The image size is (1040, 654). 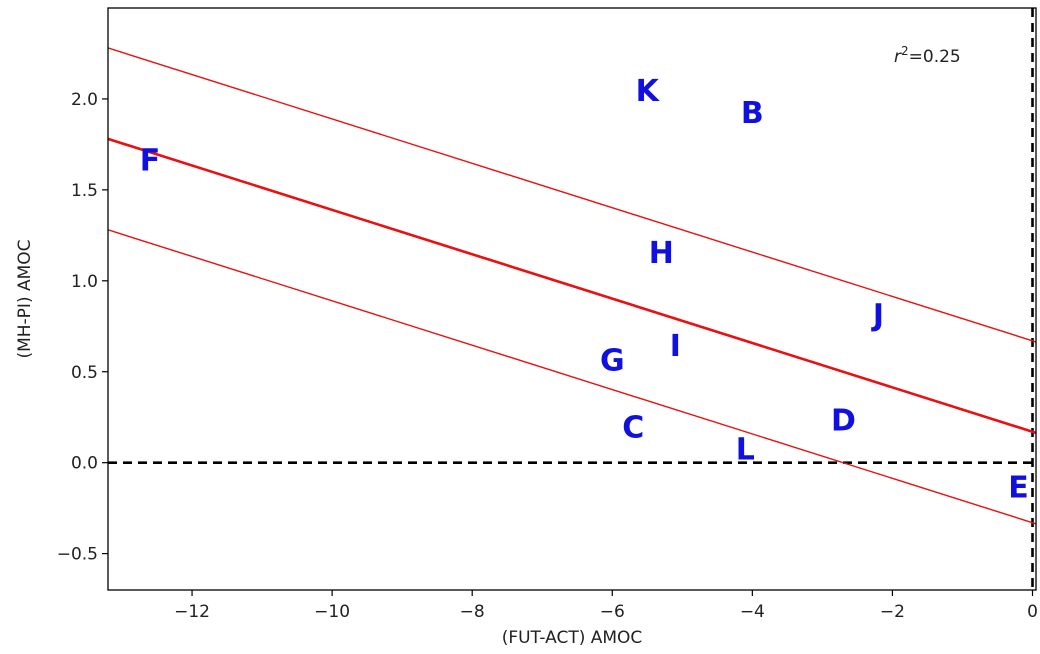 What do you see at coordinates (752, 113) in the screenshot?
I see `point-b: B` at bounding box center [752, 113].